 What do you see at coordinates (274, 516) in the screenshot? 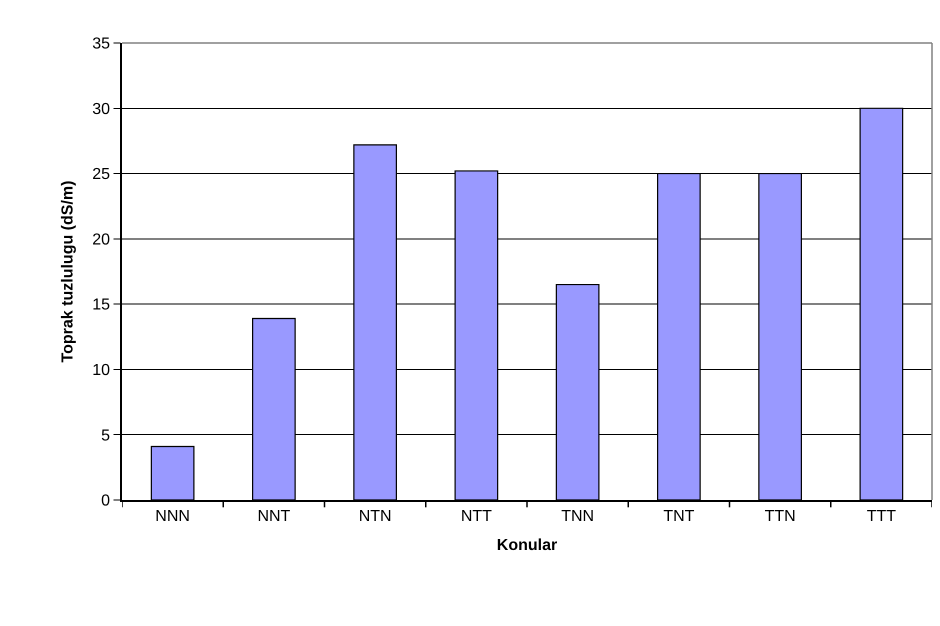
I see `x-tick-label: NNT` at bounding box center [274, 516].